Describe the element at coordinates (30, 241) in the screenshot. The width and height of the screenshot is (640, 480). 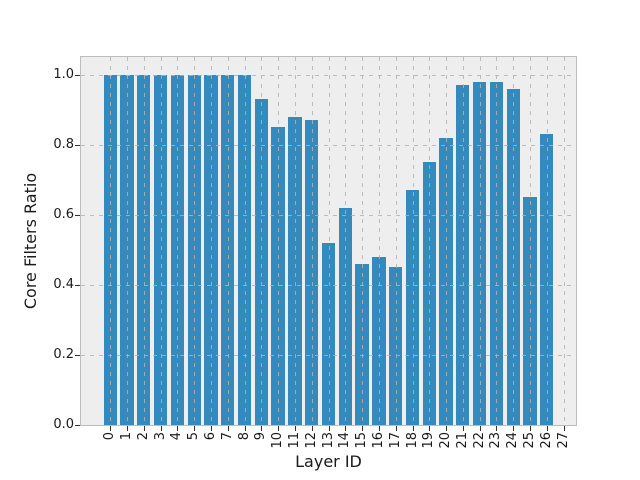
I see `y-axis-label: Core Filters Ratio` at that location.